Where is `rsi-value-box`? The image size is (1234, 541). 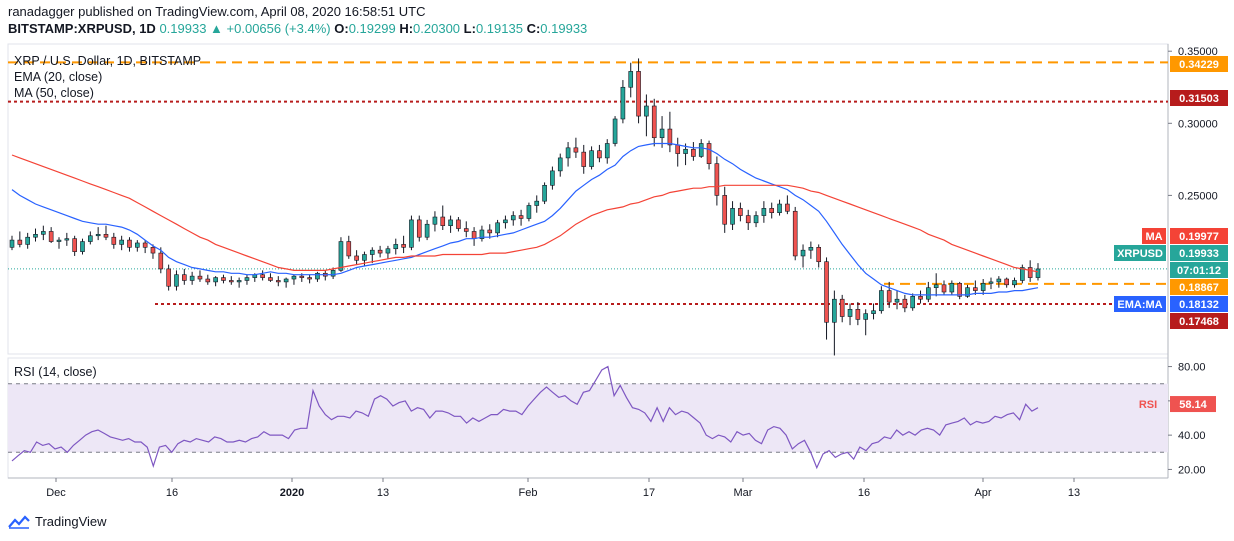
rsi-value-box is located at coordinates (1193, 404).